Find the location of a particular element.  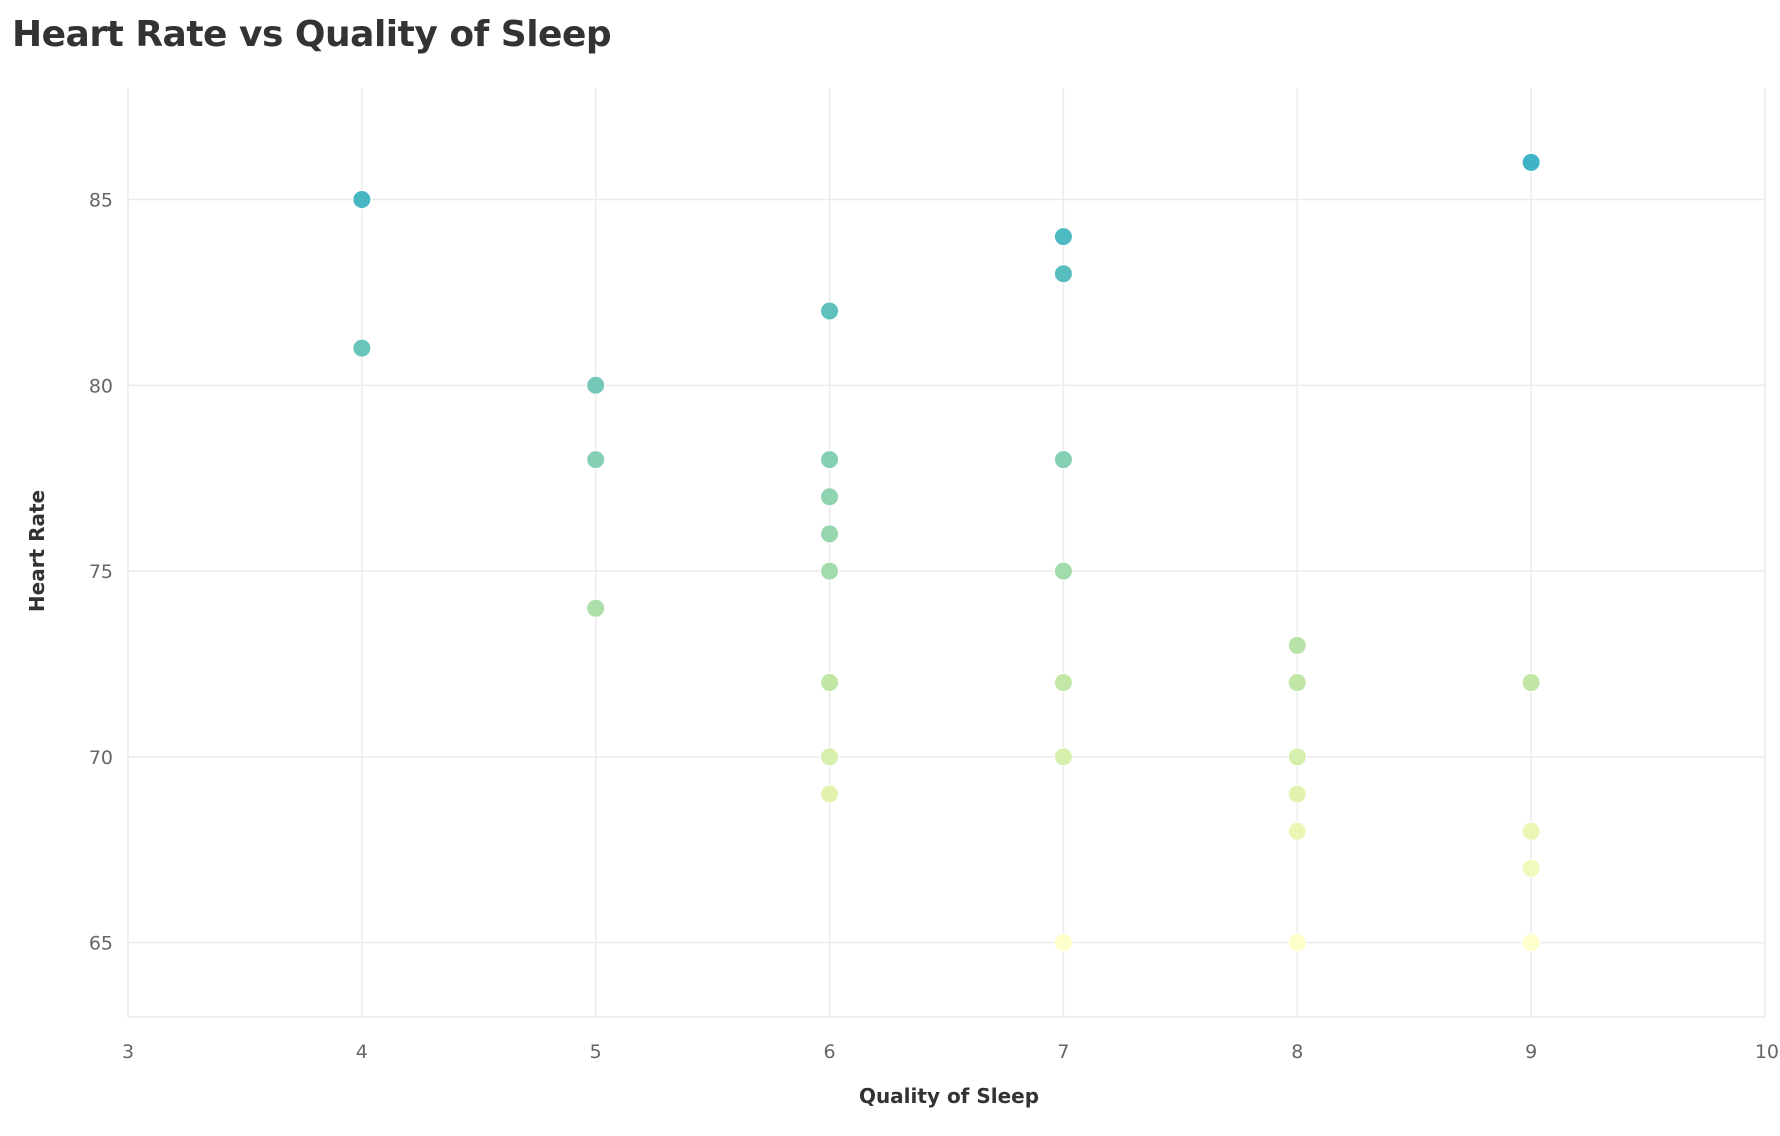

x-tick-label: 10 is located at coordinates (1767, 1052).